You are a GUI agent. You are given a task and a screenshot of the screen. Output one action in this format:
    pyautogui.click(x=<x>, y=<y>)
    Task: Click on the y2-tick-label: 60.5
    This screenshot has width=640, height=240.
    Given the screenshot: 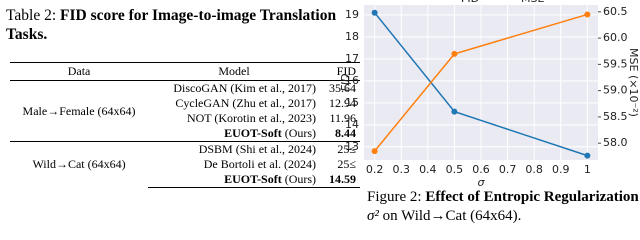 What is the action you would take?
    pyautogui.click(x=615, y=11)
    